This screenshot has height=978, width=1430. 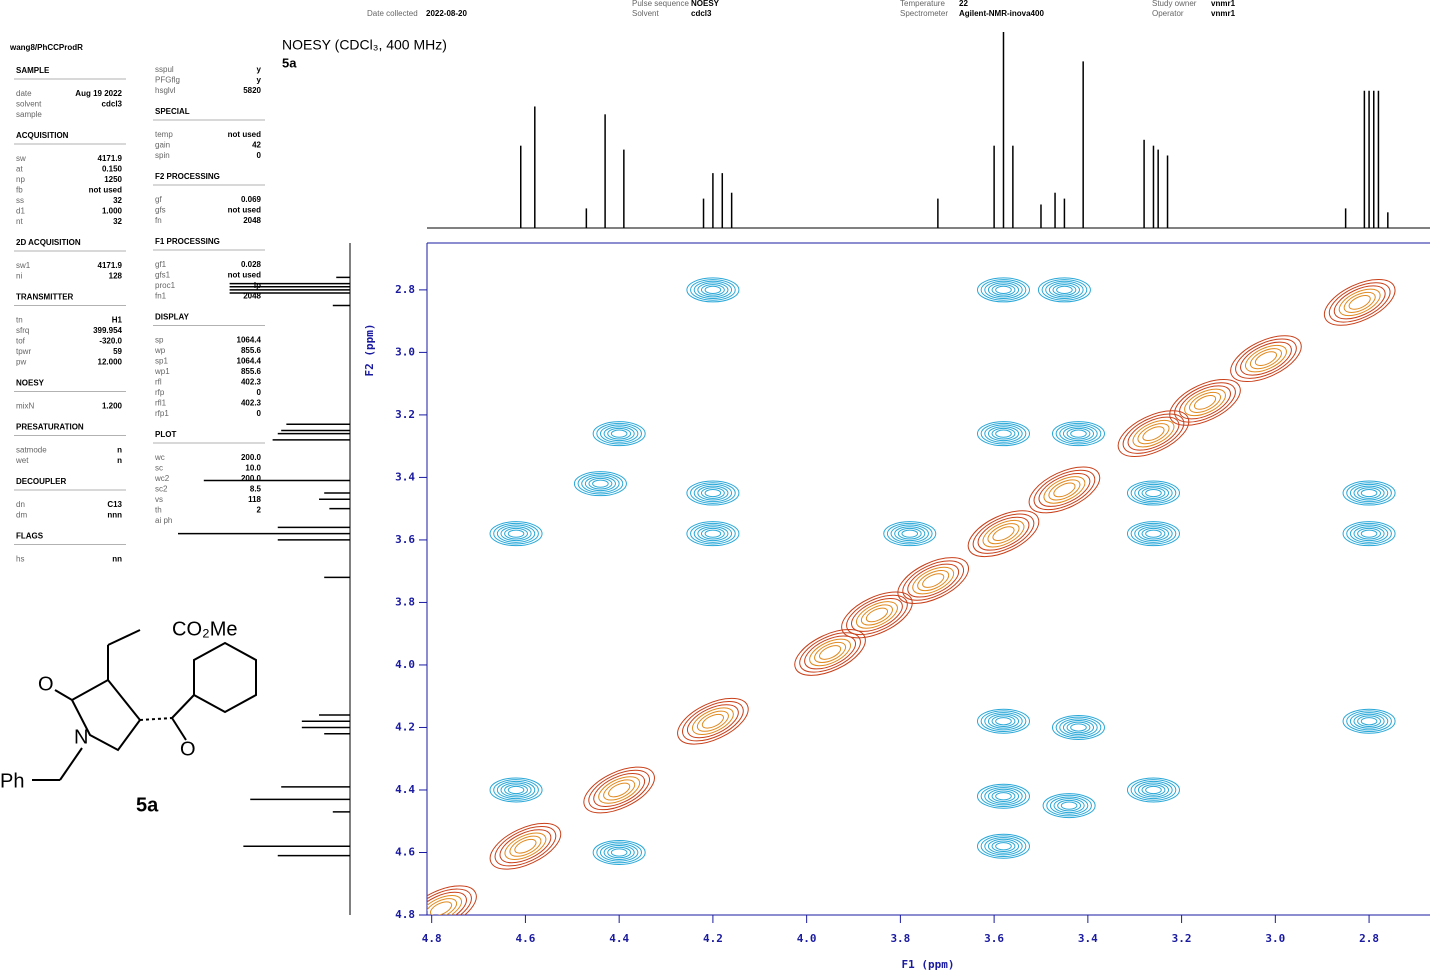 What do you see at coordinates (158, 510) in the screenshot?
I see `param-label: th` at bounding box center [158, 510].